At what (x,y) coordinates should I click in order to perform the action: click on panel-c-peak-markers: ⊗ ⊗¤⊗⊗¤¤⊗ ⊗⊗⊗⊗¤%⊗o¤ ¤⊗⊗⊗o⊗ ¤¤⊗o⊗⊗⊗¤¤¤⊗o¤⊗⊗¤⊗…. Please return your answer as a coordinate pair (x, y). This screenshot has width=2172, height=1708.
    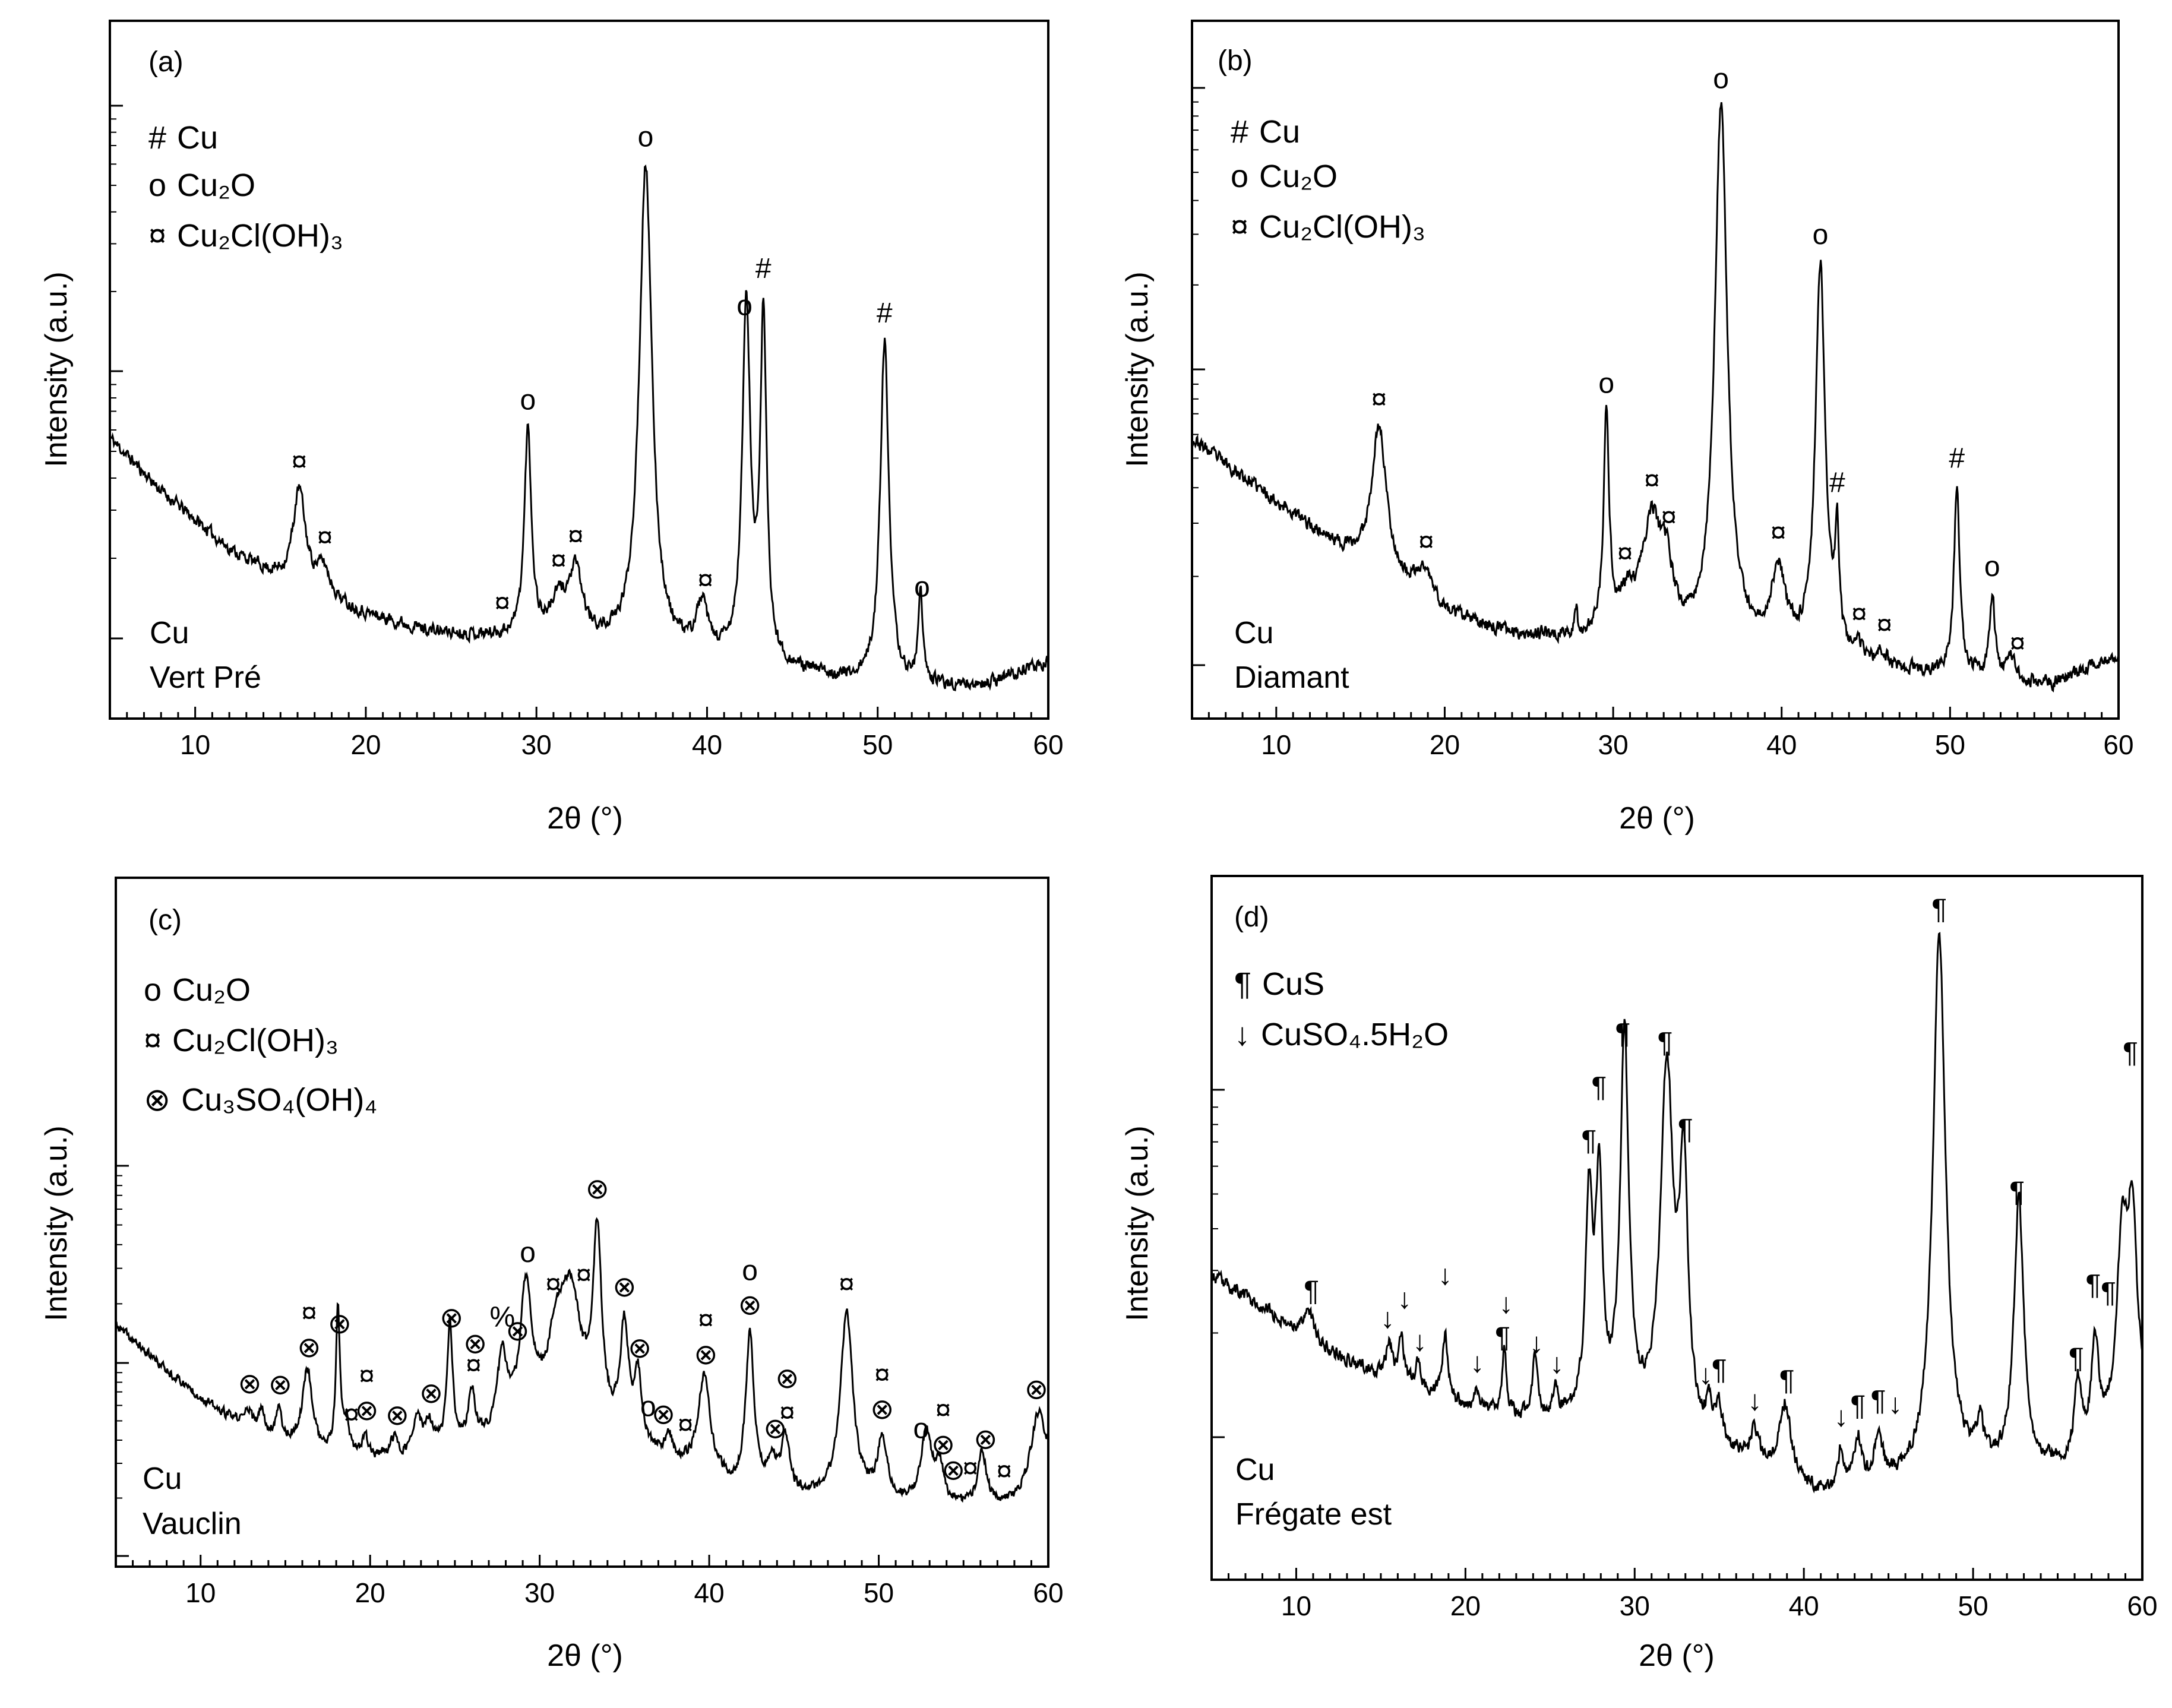
    Looking at the image, I should click on (643, 1330).